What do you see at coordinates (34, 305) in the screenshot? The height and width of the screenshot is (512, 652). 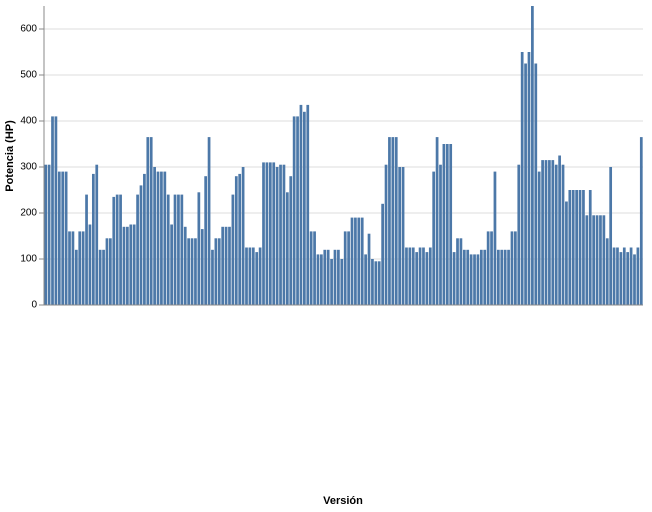 I see `y-tick-label: 0` at bounding box center [34, 305].